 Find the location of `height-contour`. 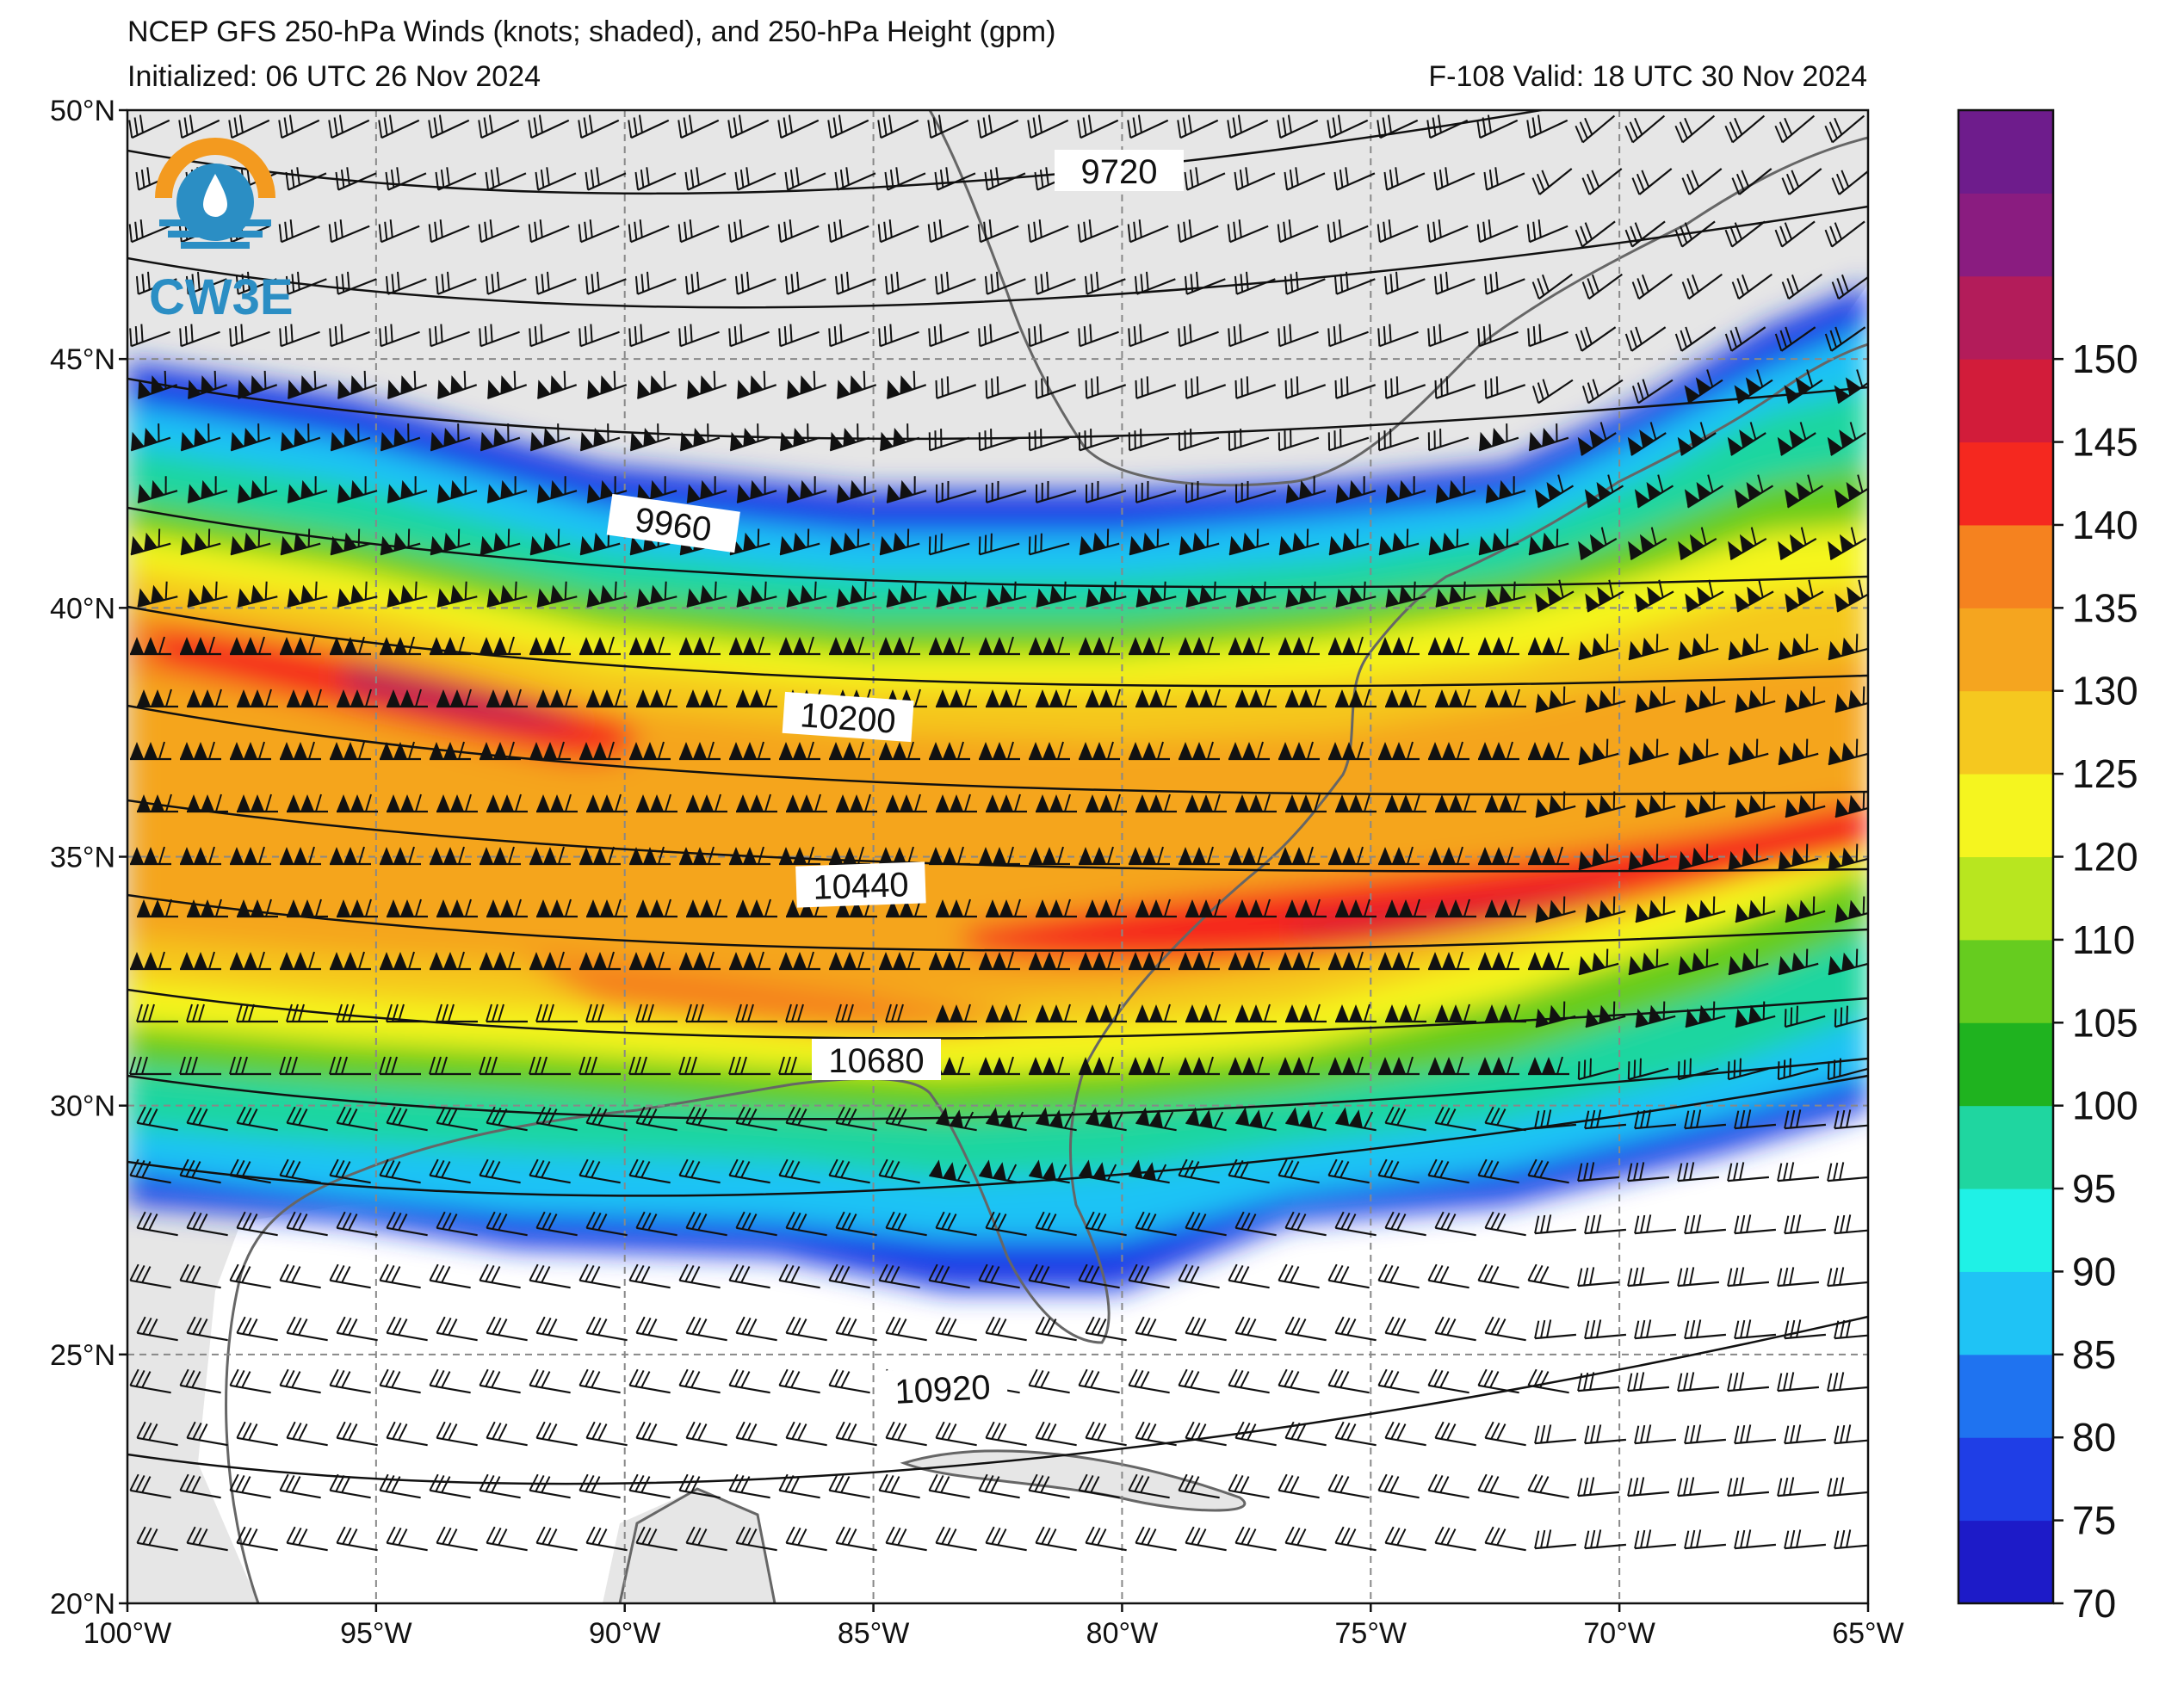

height-contour is located at coordinates (838, 152).